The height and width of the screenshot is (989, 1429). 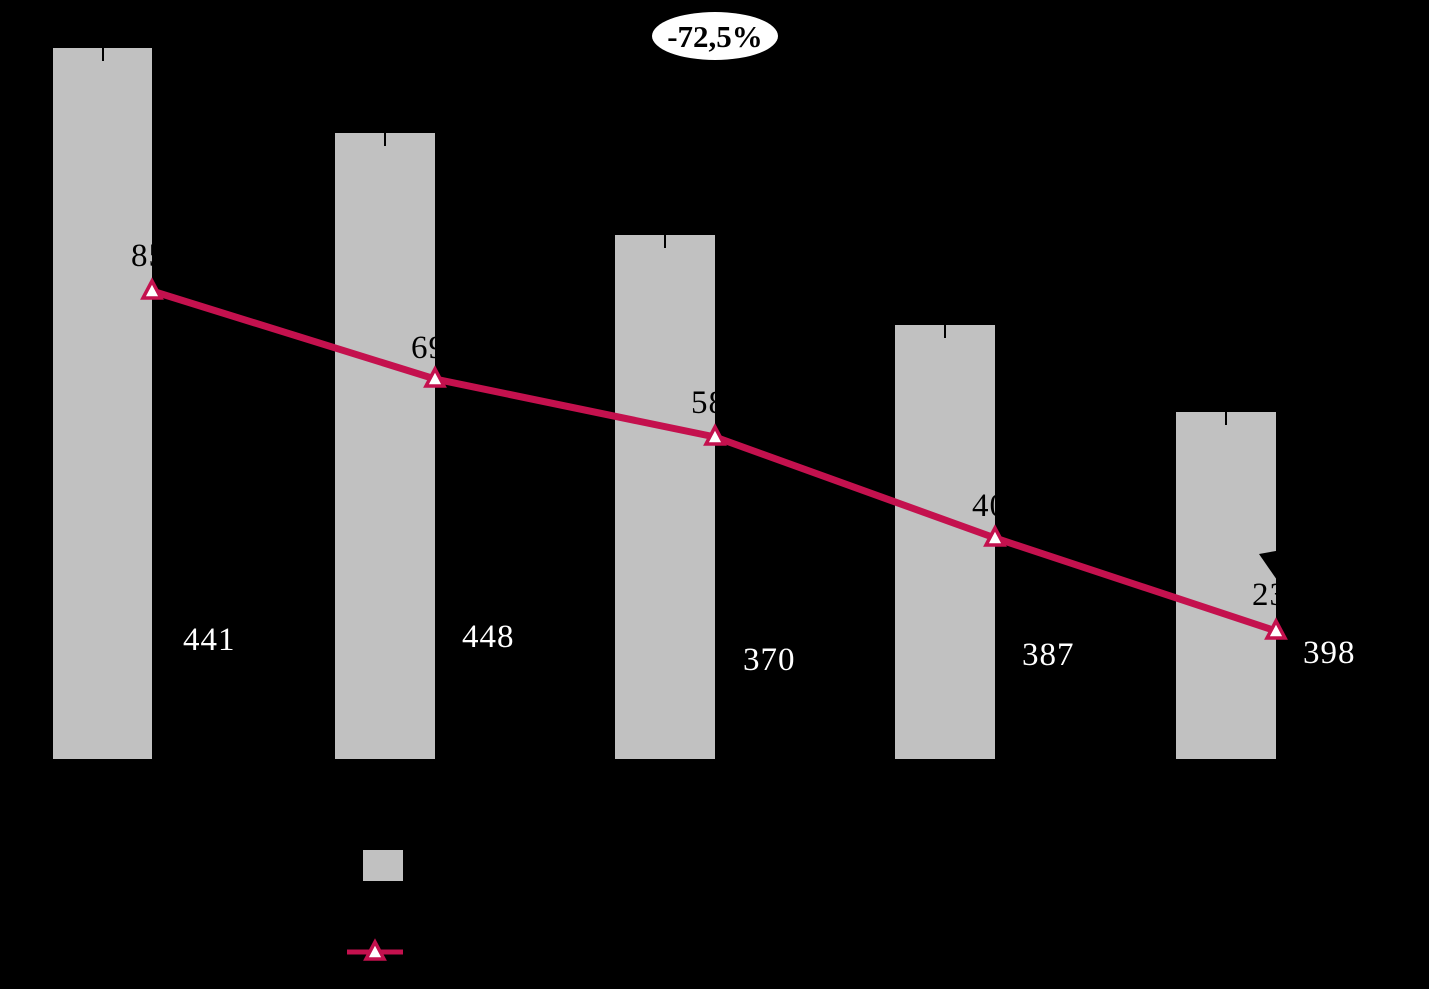 I want to click on total-change-value: -72,5%, so click(x=715, y=36).